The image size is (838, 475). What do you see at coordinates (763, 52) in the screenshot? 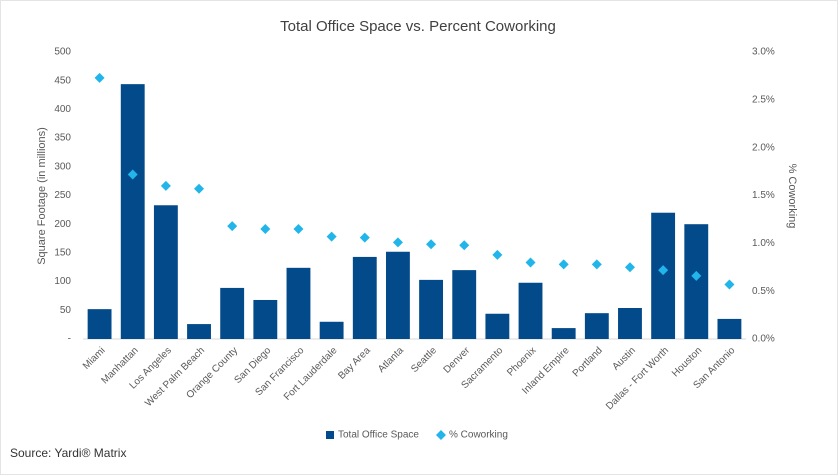
I see `y2-tick-label: 3.0%` at bounding box center [763, 52].